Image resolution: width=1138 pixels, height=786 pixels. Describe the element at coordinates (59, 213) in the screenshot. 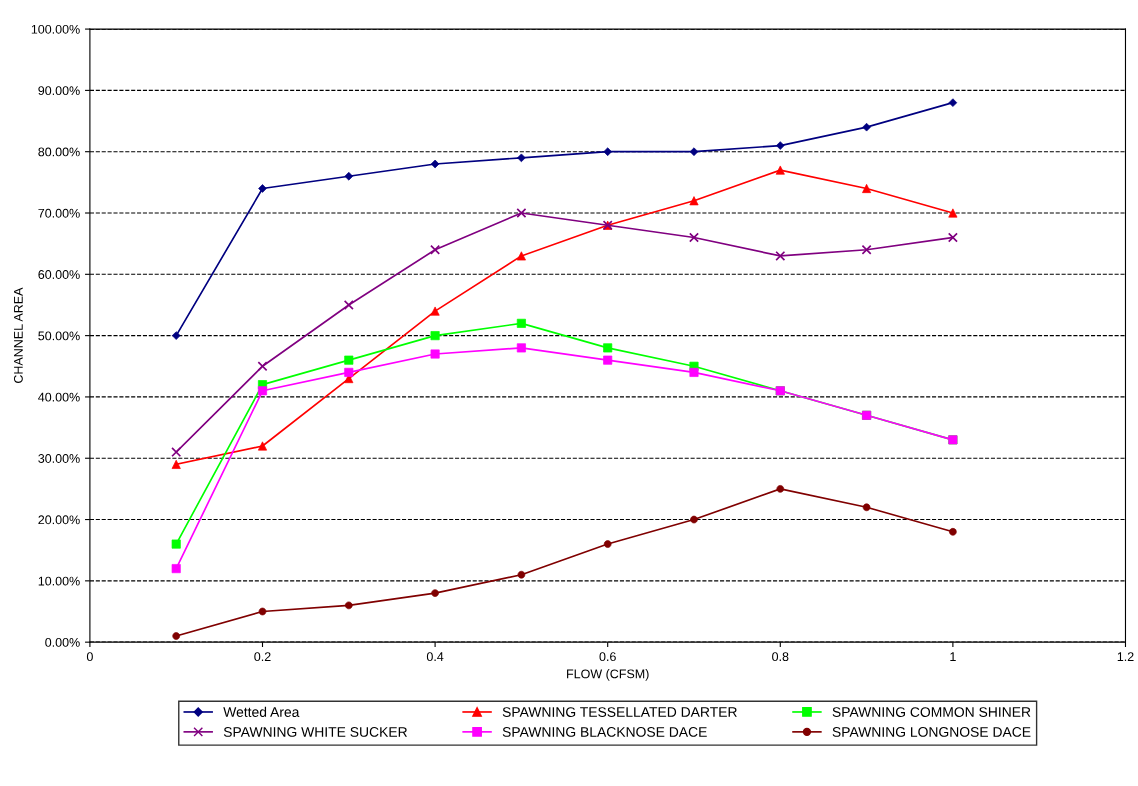

I see `y-tick-label: 70.00%` at that location.